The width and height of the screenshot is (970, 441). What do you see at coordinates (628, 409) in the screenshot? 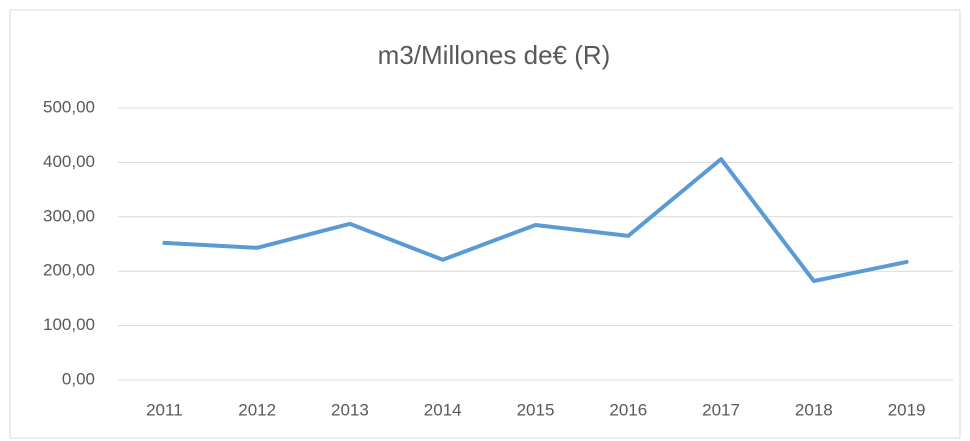
I see `x-tick-label: 2016` at bounding box center [628, 409].